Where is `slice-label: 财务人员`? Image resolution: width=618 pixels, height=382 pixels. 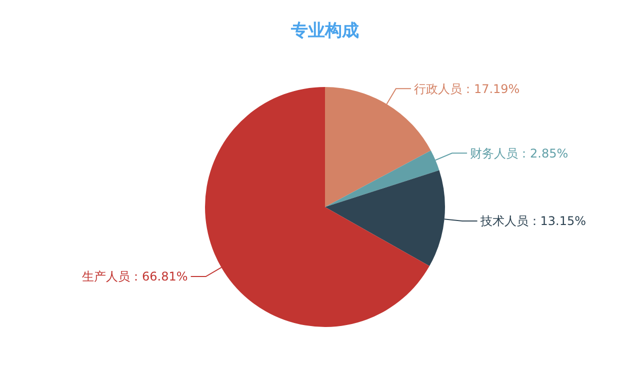
slice-label: 财务人员 is located at coordinates (494, 153).